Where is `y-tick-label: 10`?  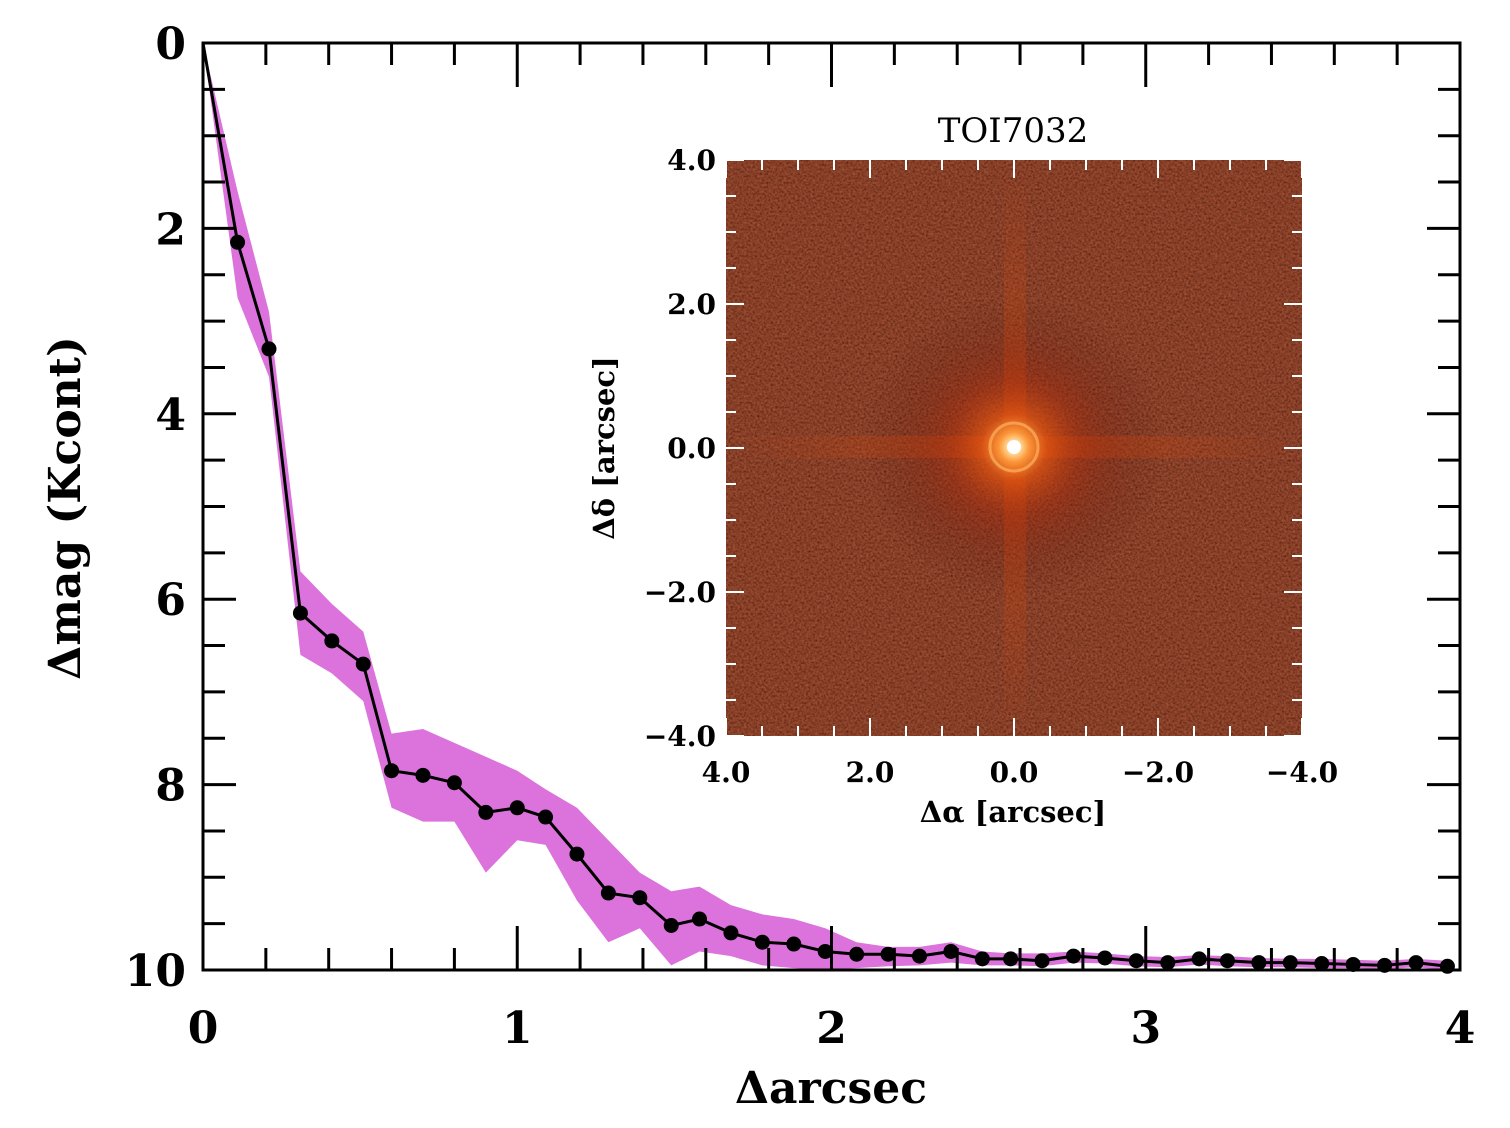
y-tick-label: 10 is located at coordinates (155, 971).